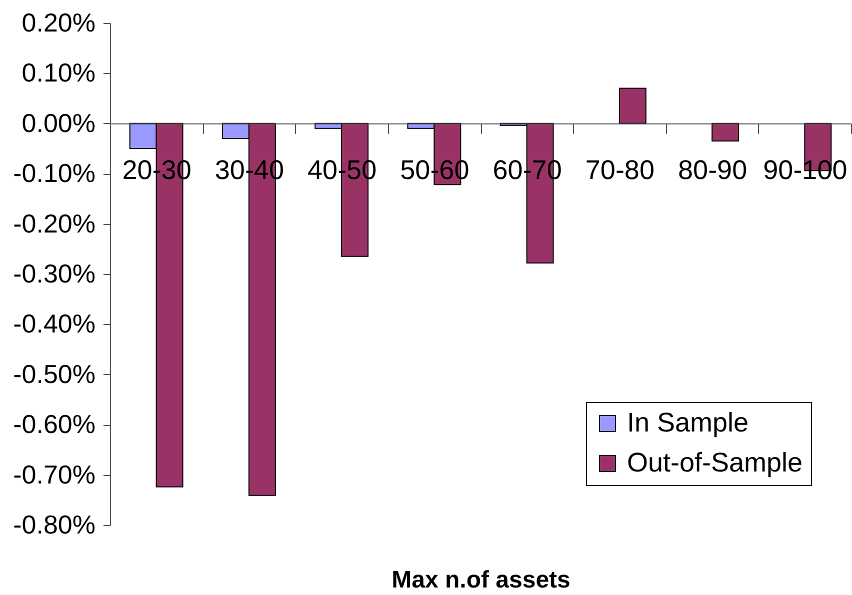  I want to click on y-tick-label: -0.50%, so click(54, 373).